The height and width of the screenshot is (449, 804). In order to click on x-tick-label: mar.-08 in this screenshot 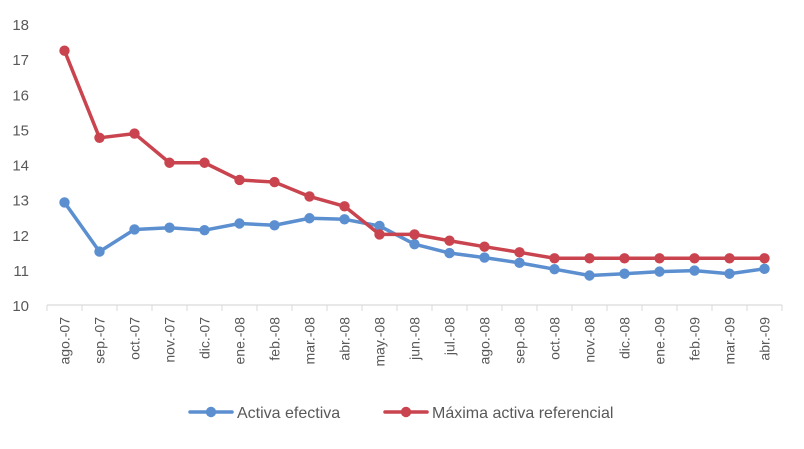, I will do `click(310, 341)`.